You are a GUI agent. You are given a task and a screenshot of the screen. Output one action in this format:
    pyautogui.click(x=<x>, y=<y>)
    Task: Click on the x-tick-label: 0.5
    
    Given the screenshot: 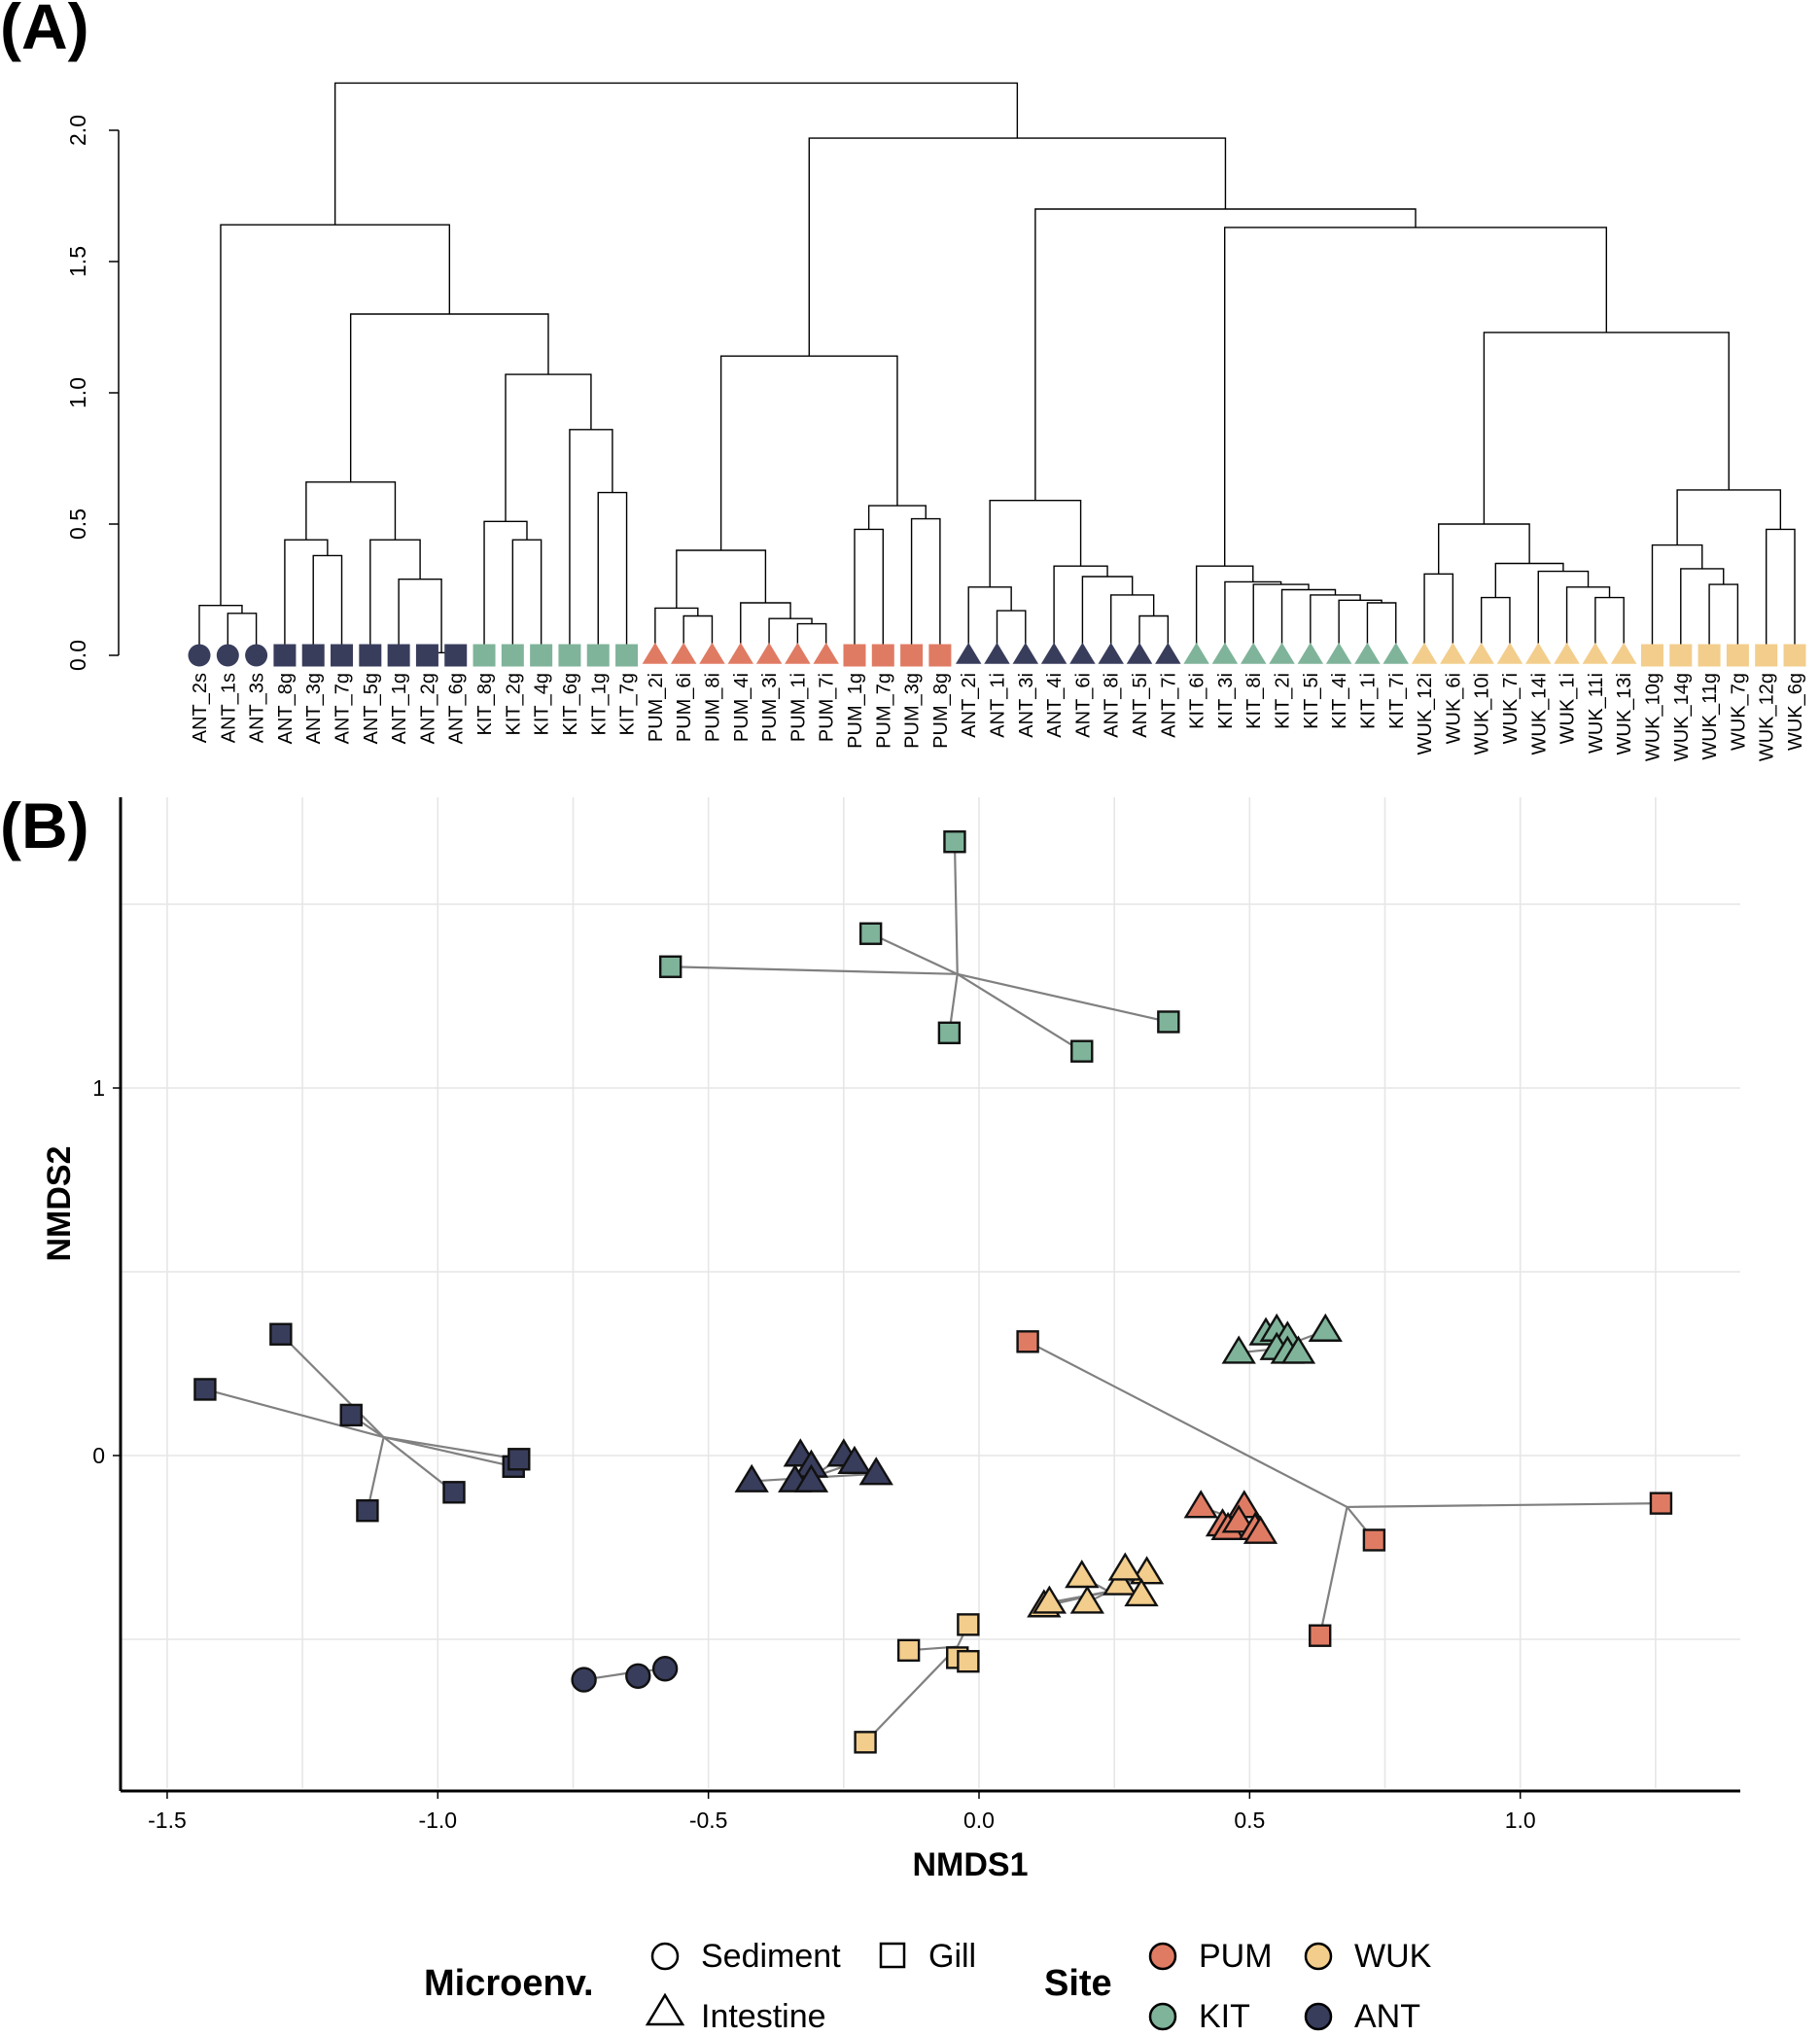 What is the action you would take?
    pyautogui.click(x=1249, y=1820)
    